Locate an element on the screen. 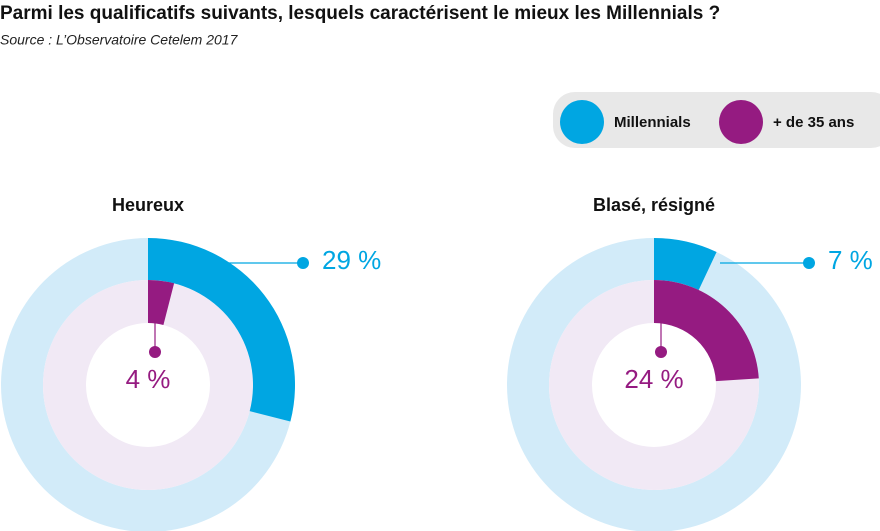  value-label: 4 % is located at coordinates (148, 379).